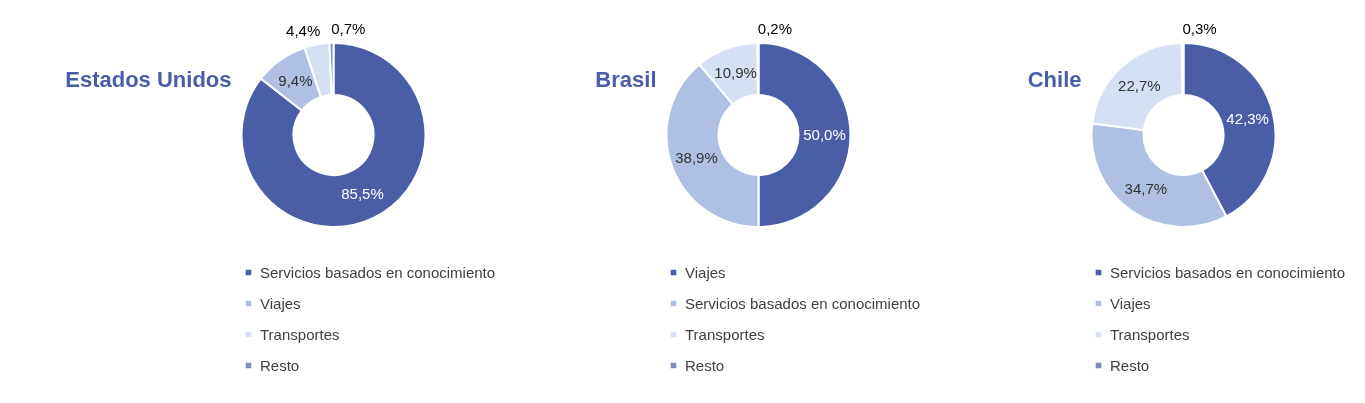 The width and height of the screenshot is (1365, 403). I want to click on text: Chile, so click(1054, 79).